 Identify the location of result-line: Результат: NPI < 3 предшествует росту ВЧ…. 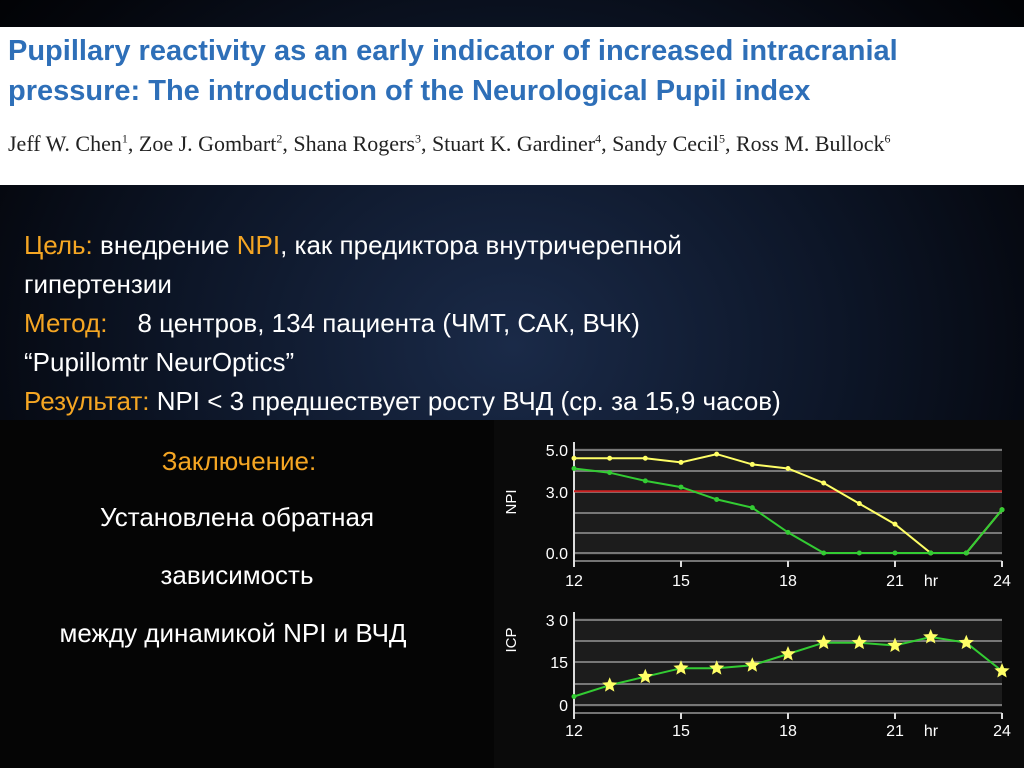
(402, 401).